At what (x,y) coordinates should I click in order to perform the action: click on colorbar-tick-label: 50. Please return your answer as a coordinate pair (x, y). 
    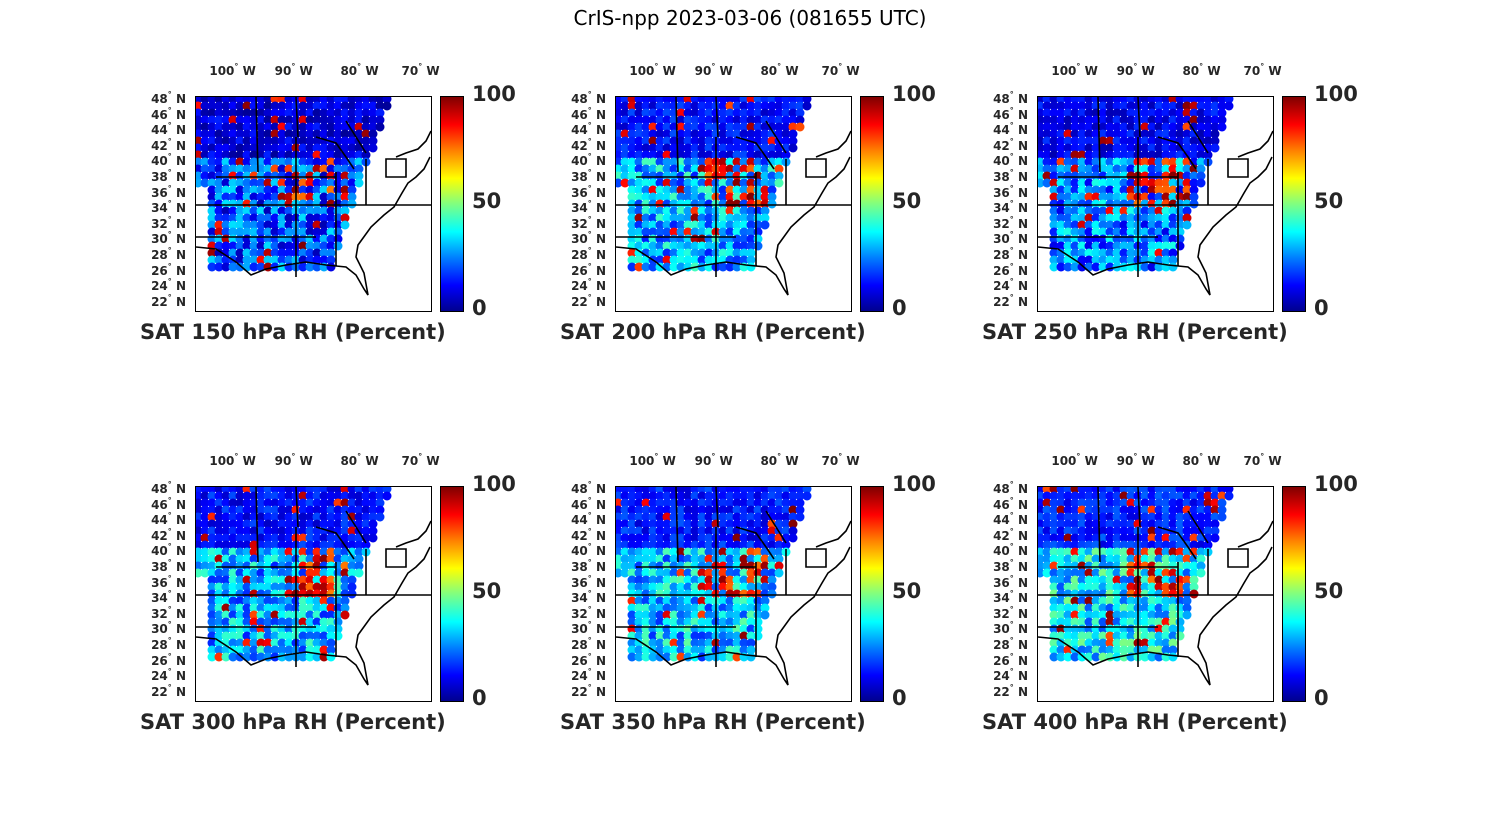
    Looking at the image, I should click on (487, 591).